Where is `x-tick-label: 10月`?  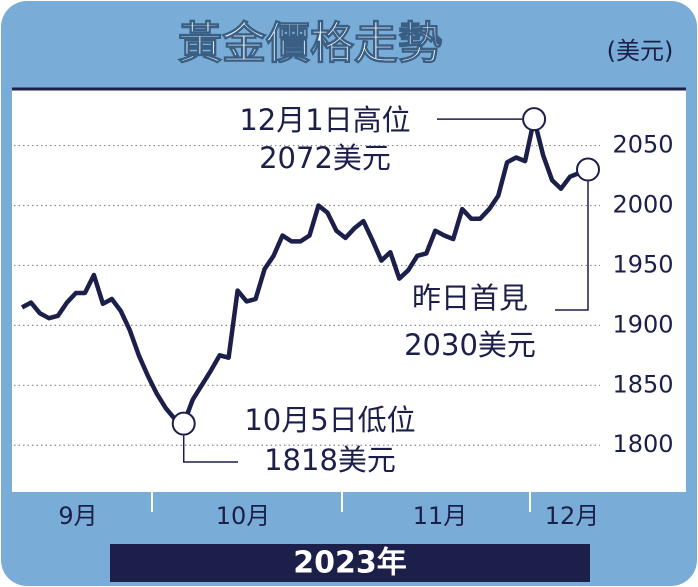
x-tick-label: 10月 is located at coordinates (243, 516).